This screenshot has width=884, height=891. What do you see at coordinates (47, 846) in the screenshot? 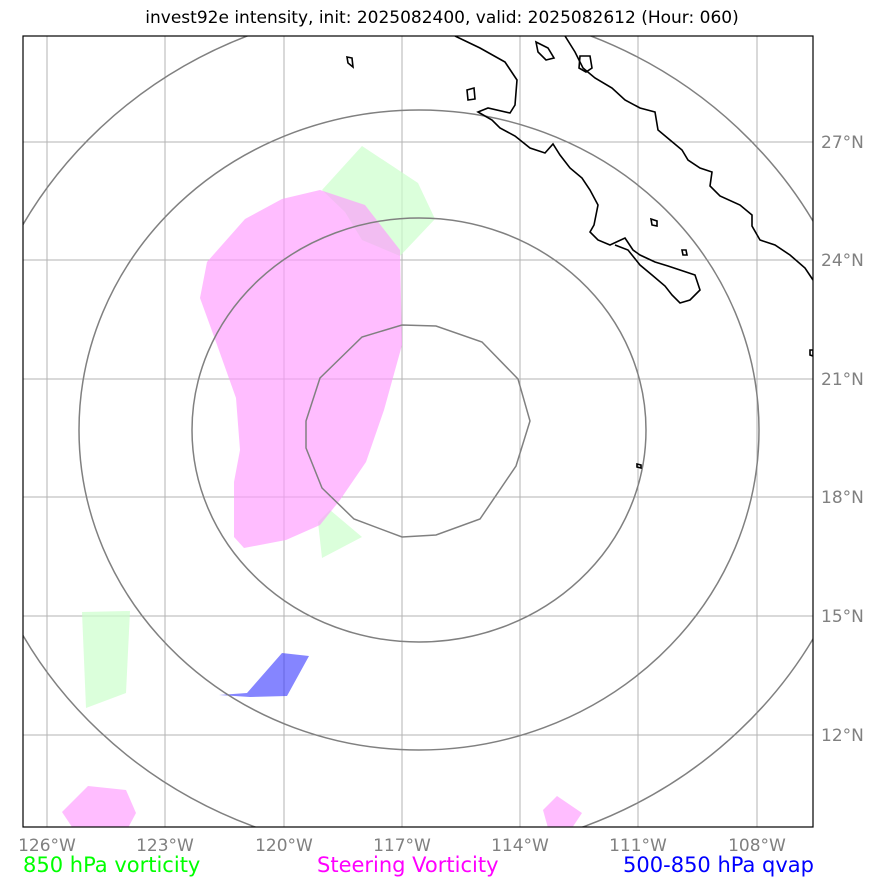
I see `lon-tick-label: 126°W` at bounding box center [47, 846].